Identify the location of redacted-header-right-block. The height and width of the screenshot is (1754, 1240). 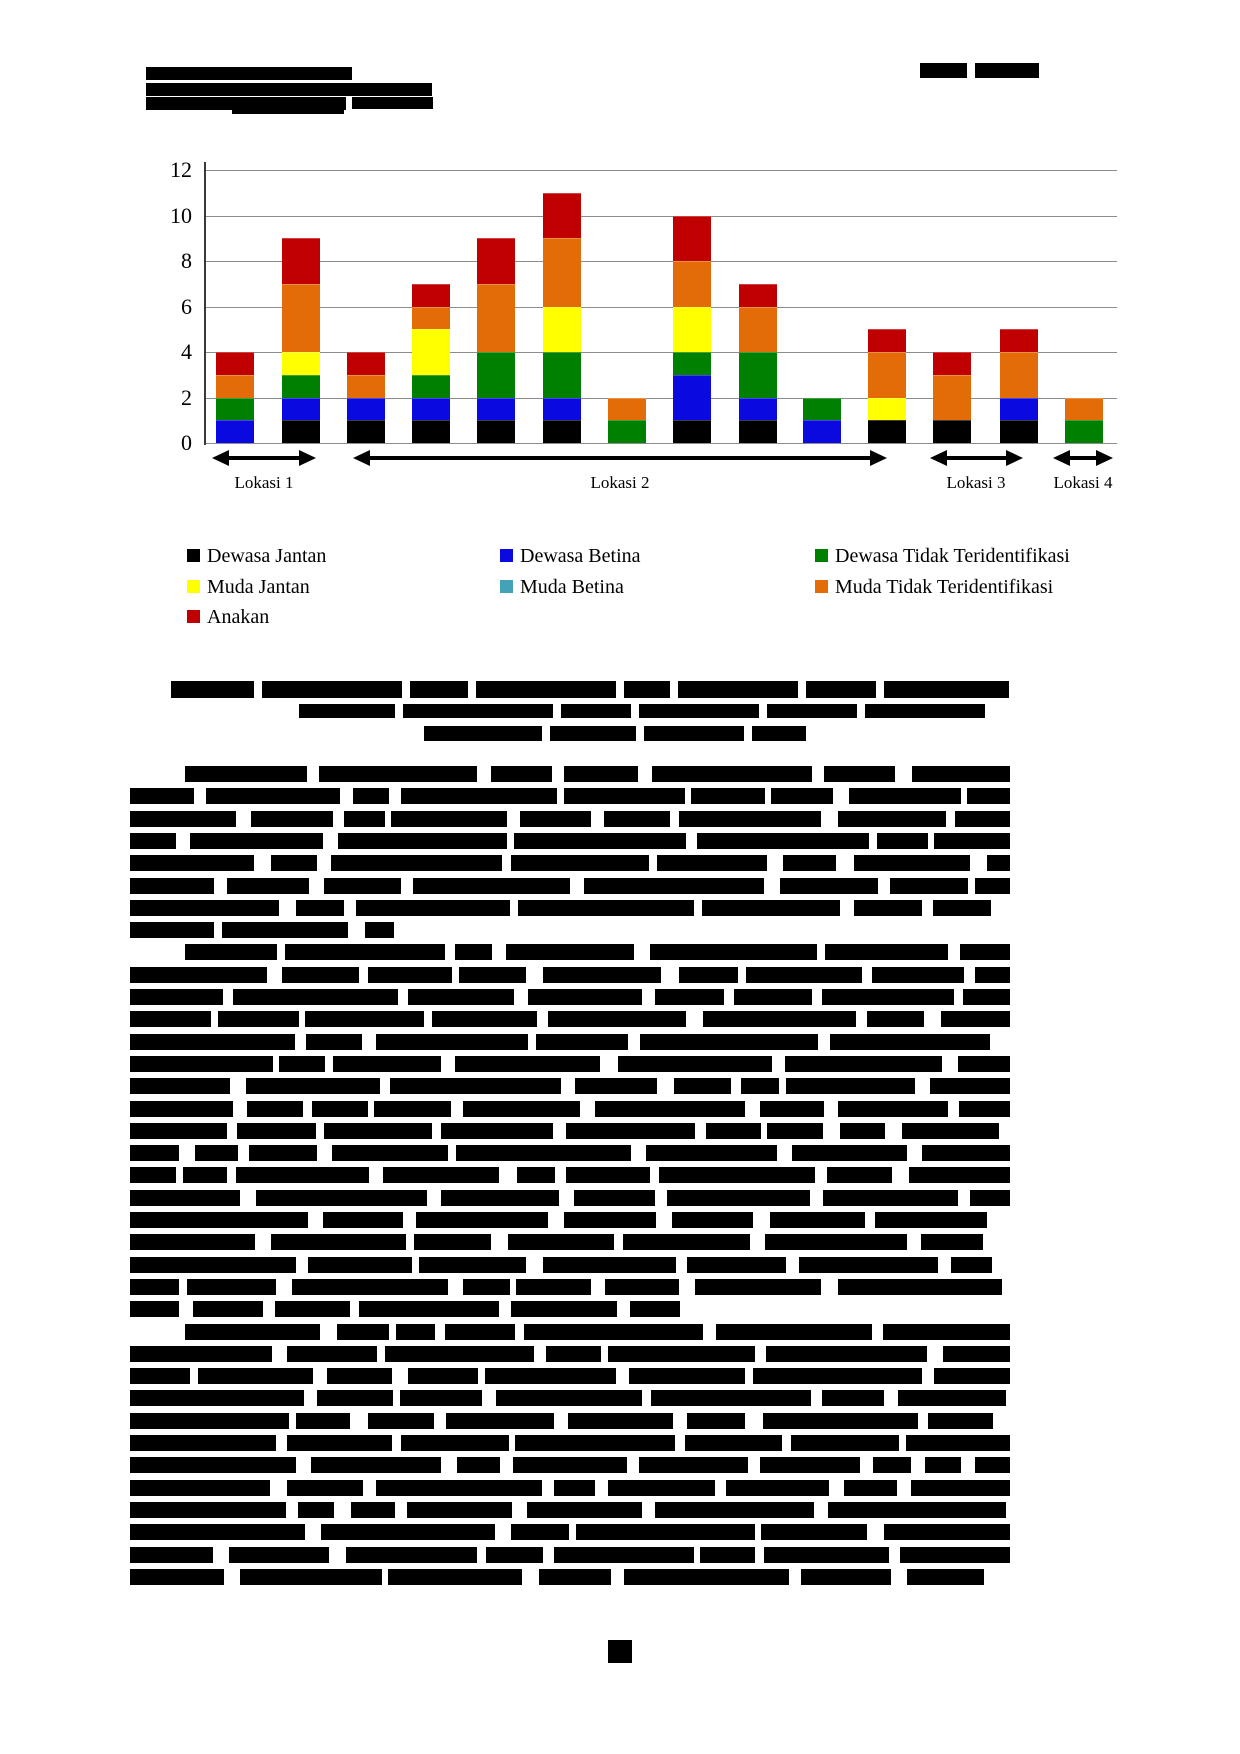
(1007, 70).